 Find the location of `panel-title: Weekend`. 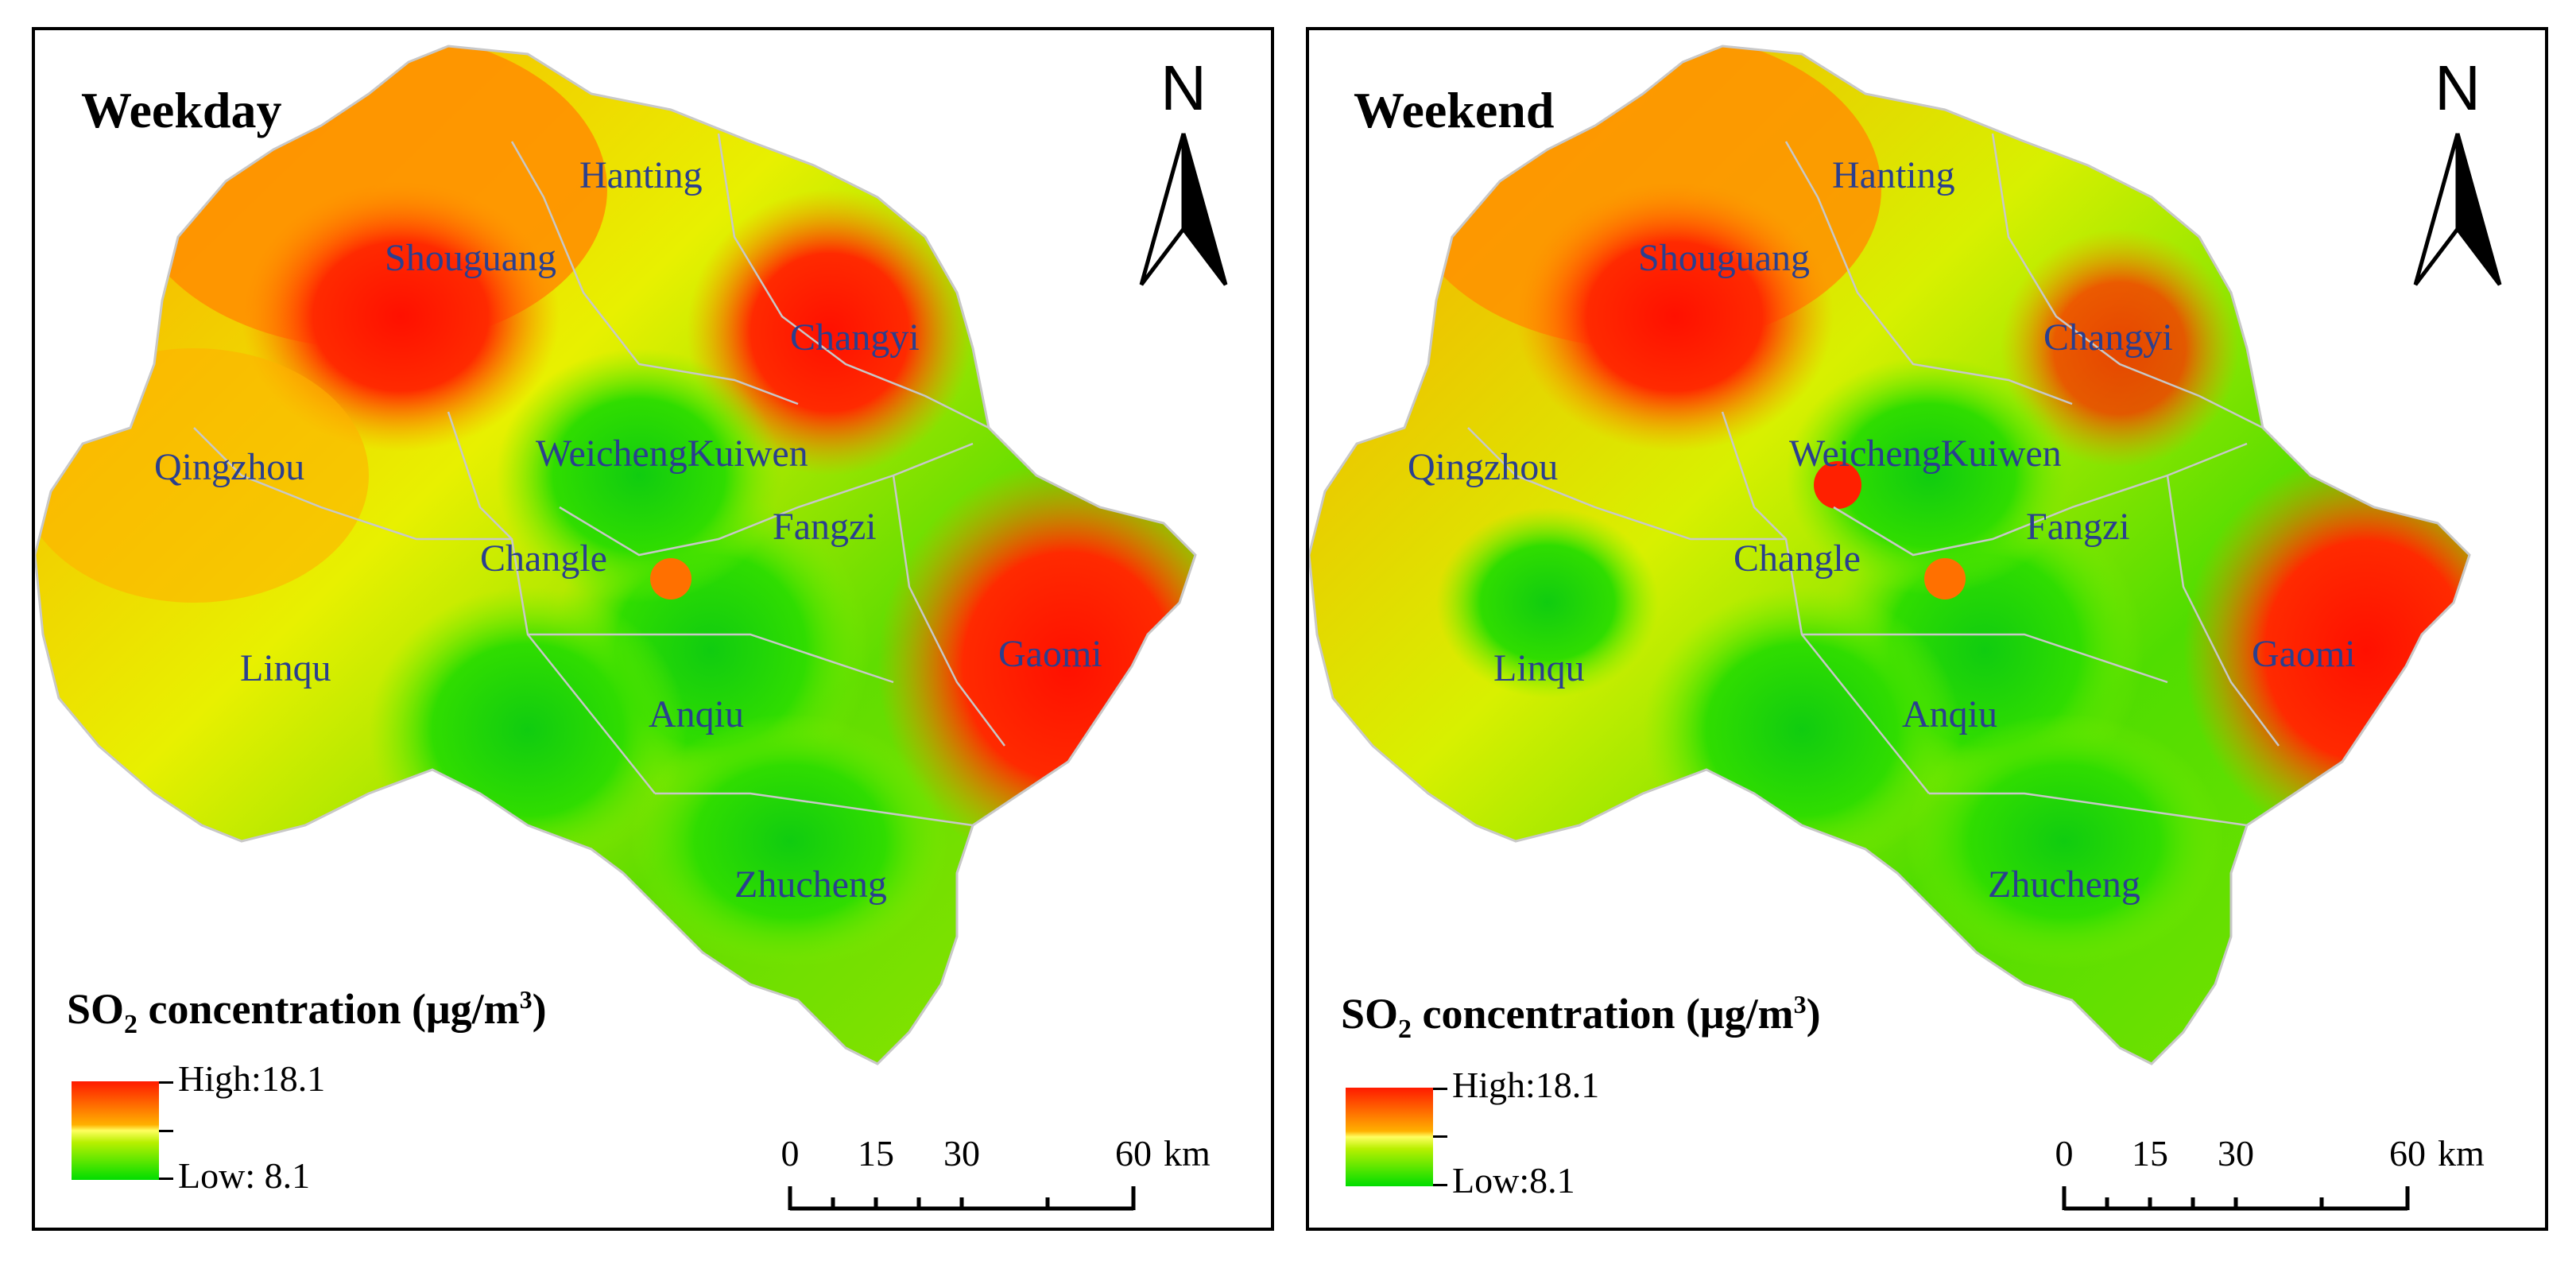

panel-title: Weekend is located at coordinates (1454, 110).